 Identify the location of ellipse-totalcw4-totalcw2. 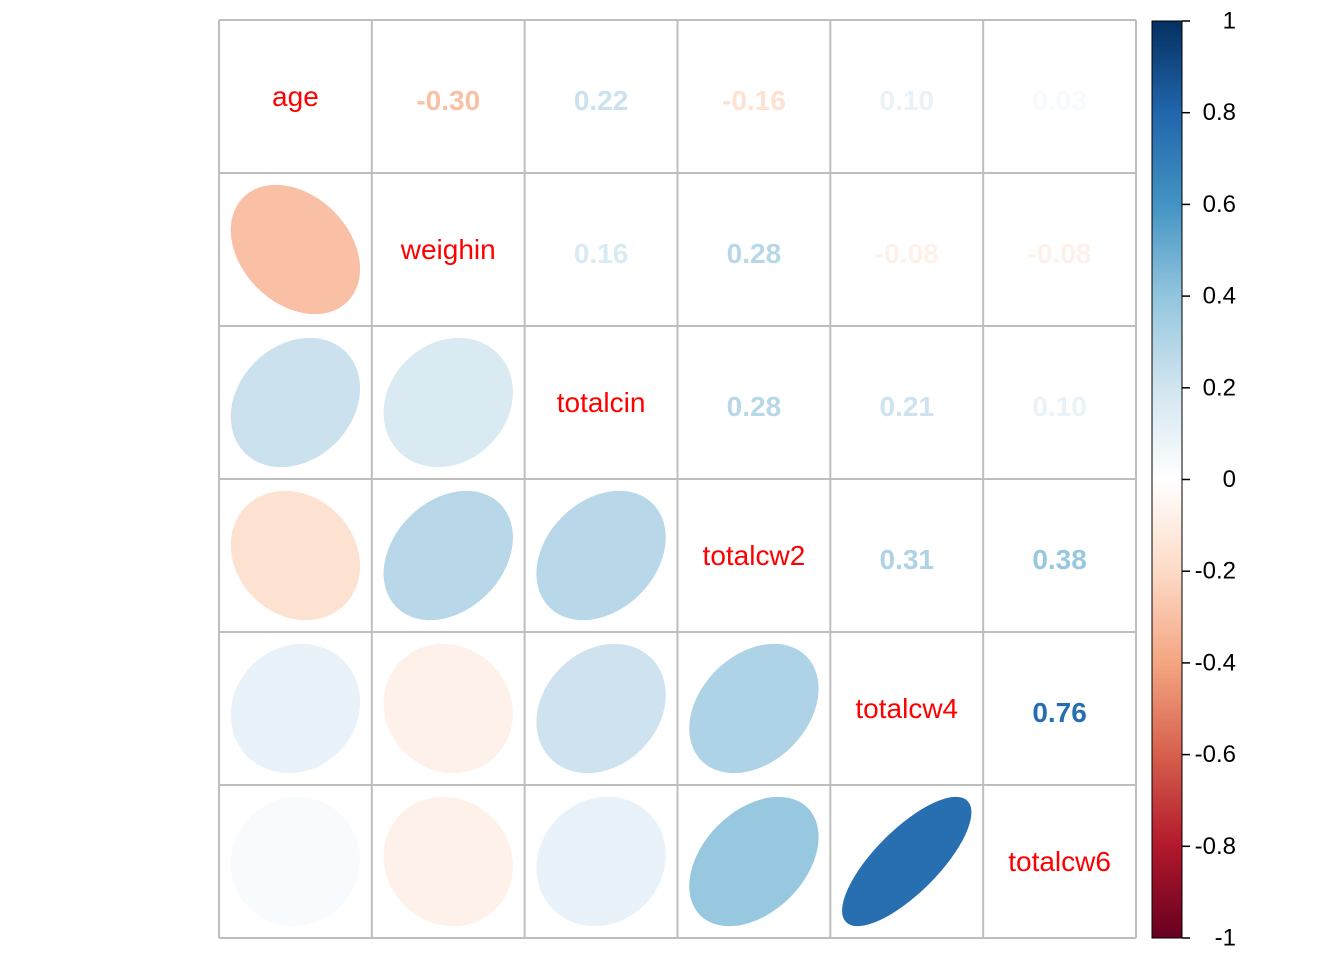
(754, 708).